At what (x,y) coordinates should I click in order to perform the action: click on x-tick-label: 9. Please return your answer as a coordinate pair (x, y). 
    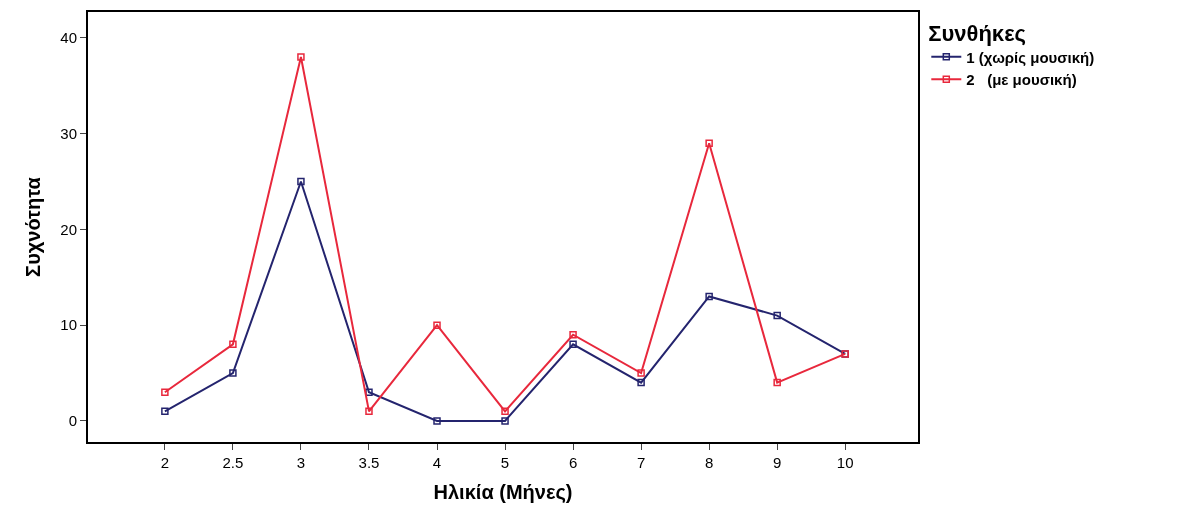
    Looking at the image, I should click on (777, 462).